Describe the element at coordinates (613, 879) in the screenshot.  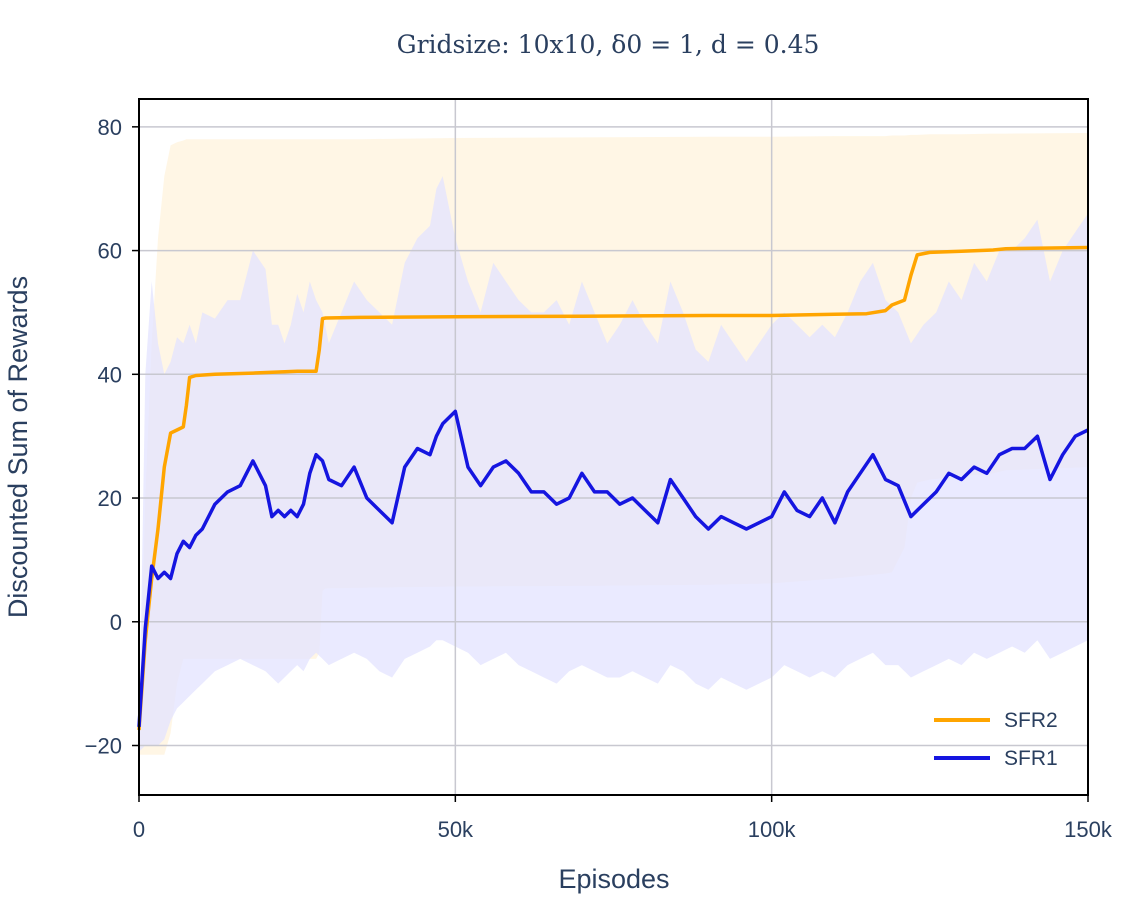
I see `x-axis-title: Episodes` at that location.